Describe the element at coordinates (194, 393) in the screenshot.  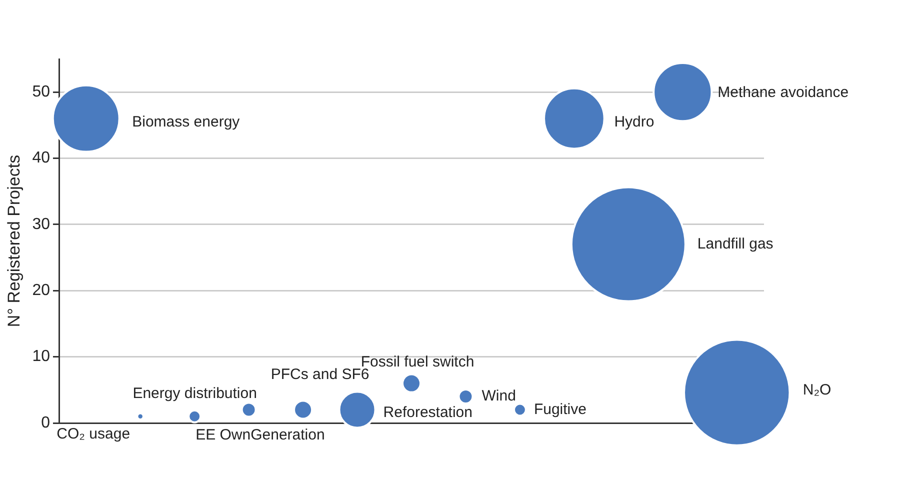
I see `data-label: Energy distribution` at that location.